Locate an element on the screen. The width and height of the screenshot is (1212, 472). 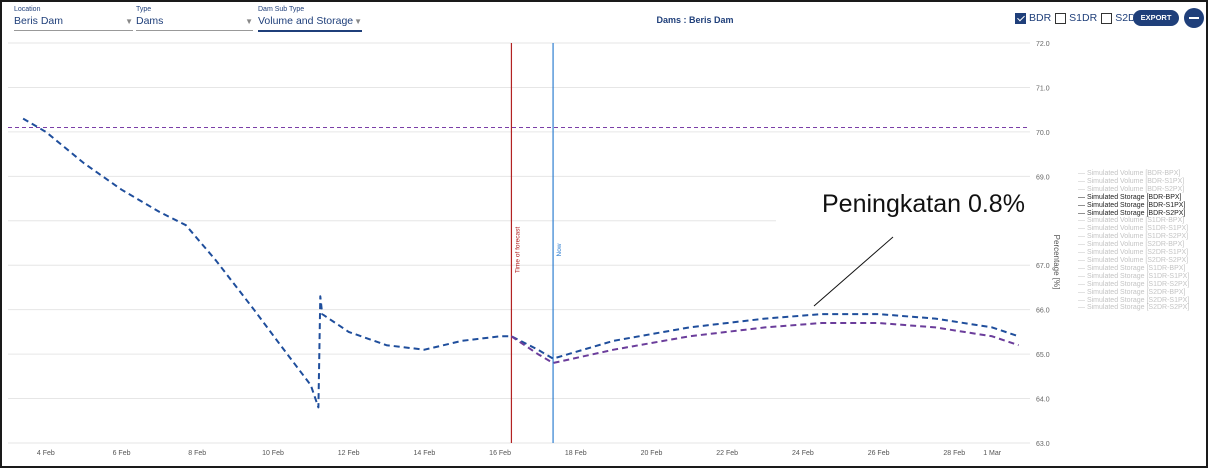
annotation-pointer is located at coordinates (853, 271).